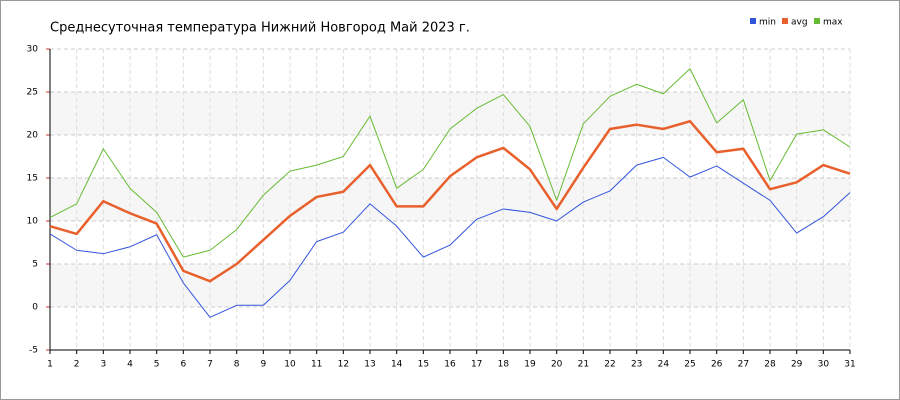  Describe the element at coordinates (797, 365) in the screenshot. I see `x-tick-label: 29` at that location.